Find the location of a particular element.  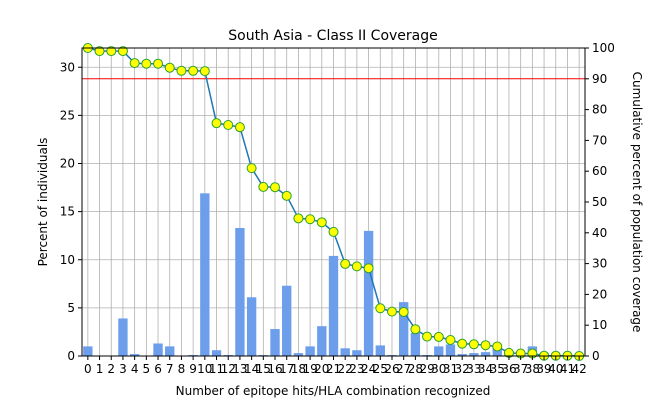

x-tick-label: 11 is located at coordinates (216, 369).